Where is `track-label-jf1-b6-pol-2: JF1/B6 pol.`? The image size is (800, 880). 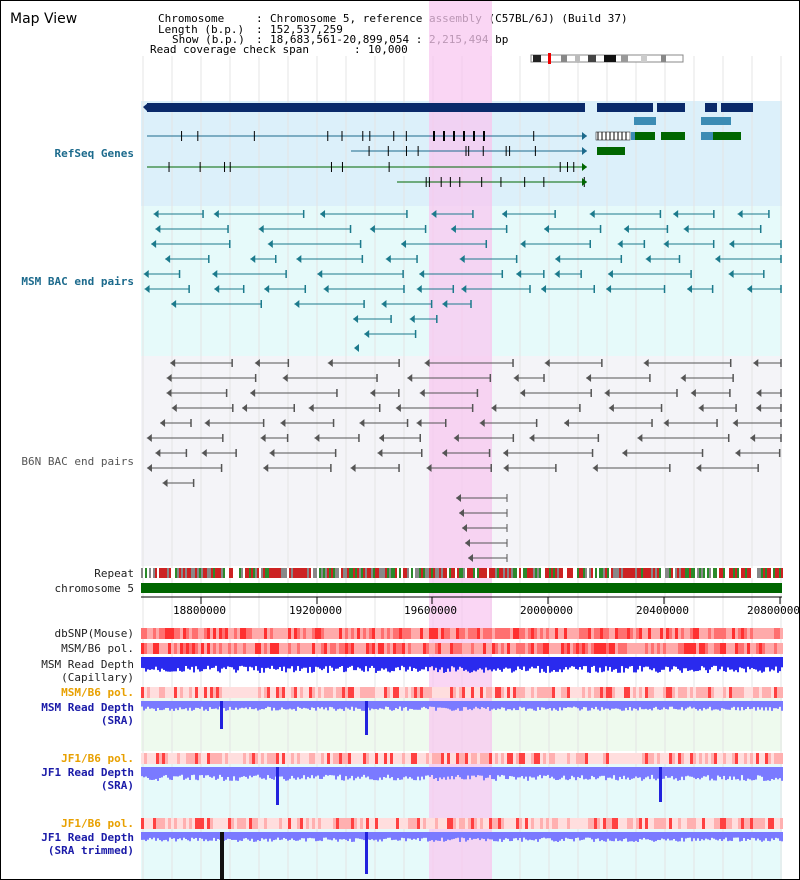 track-label-jf1-b6-pol-2: JF1/B6 pol. is located at coordinates (97, 823).